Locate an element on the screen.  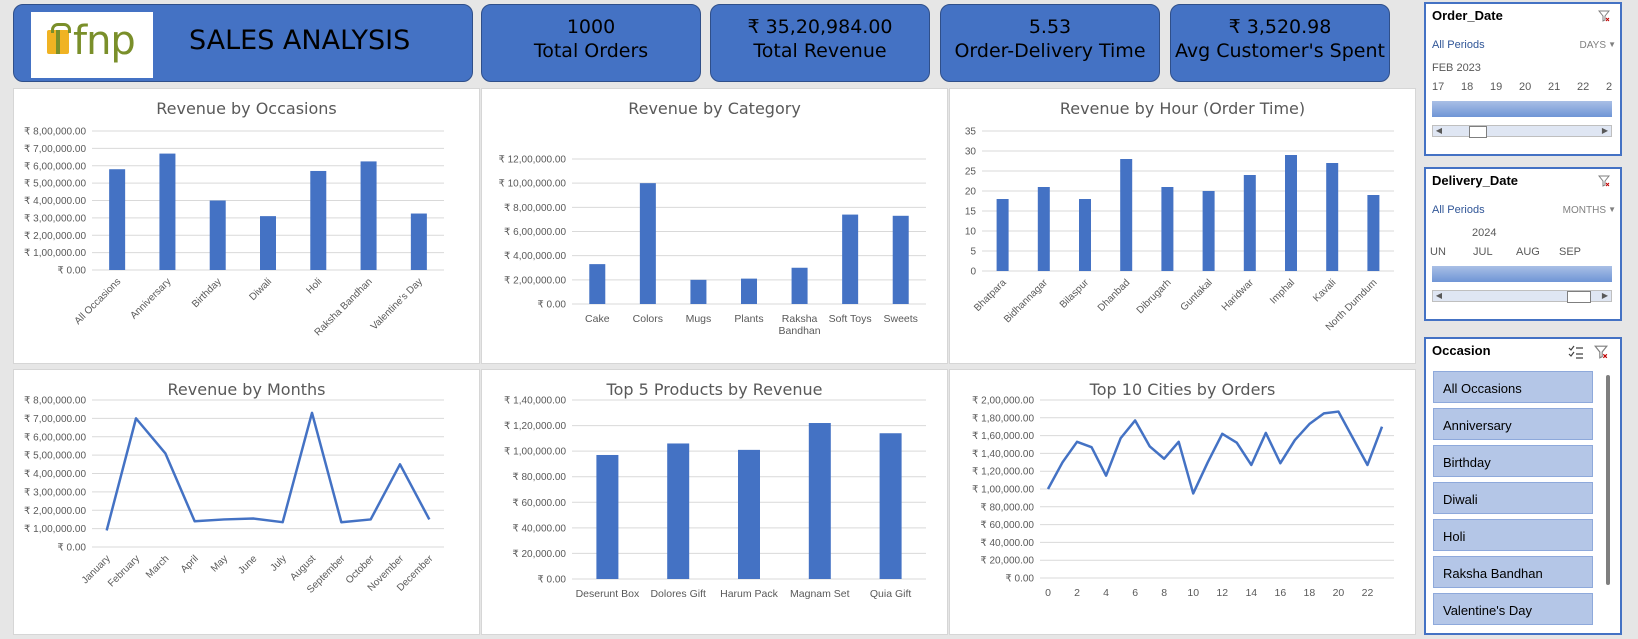
y-tick-label: ₹ 1,80,000.00 is located at coordinates (1003, 418).